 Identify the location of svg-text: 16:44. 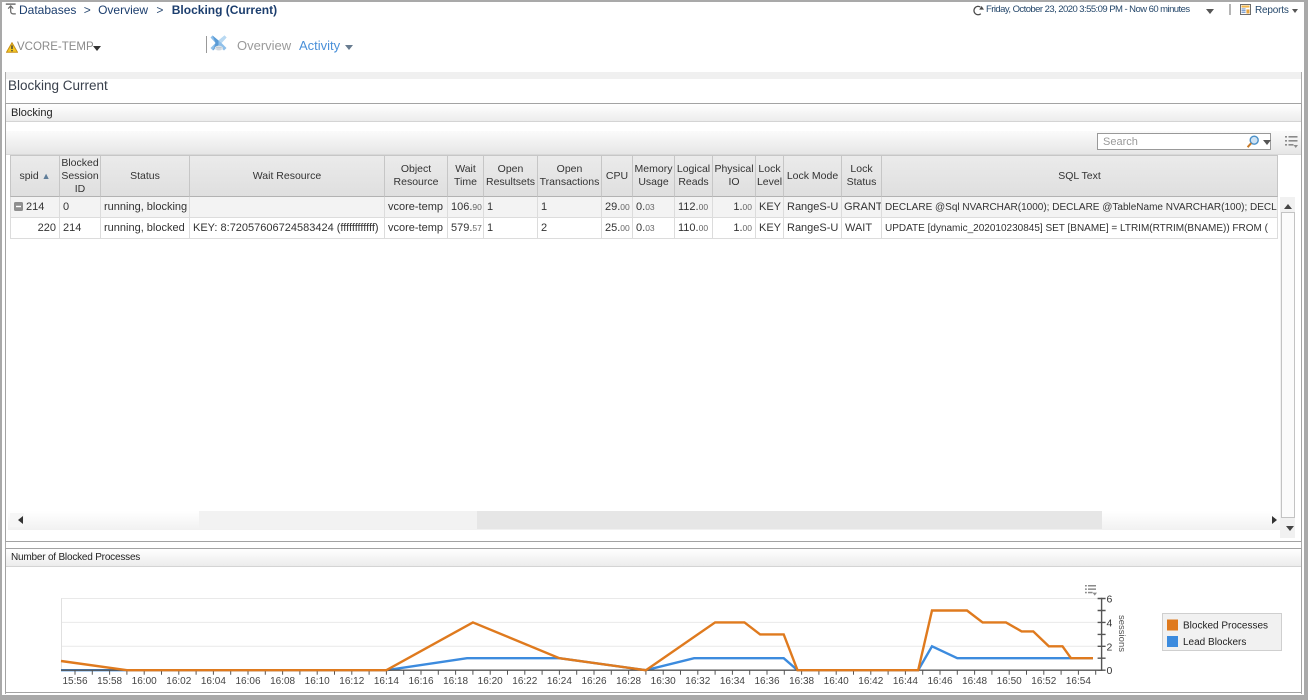
(905, 681).